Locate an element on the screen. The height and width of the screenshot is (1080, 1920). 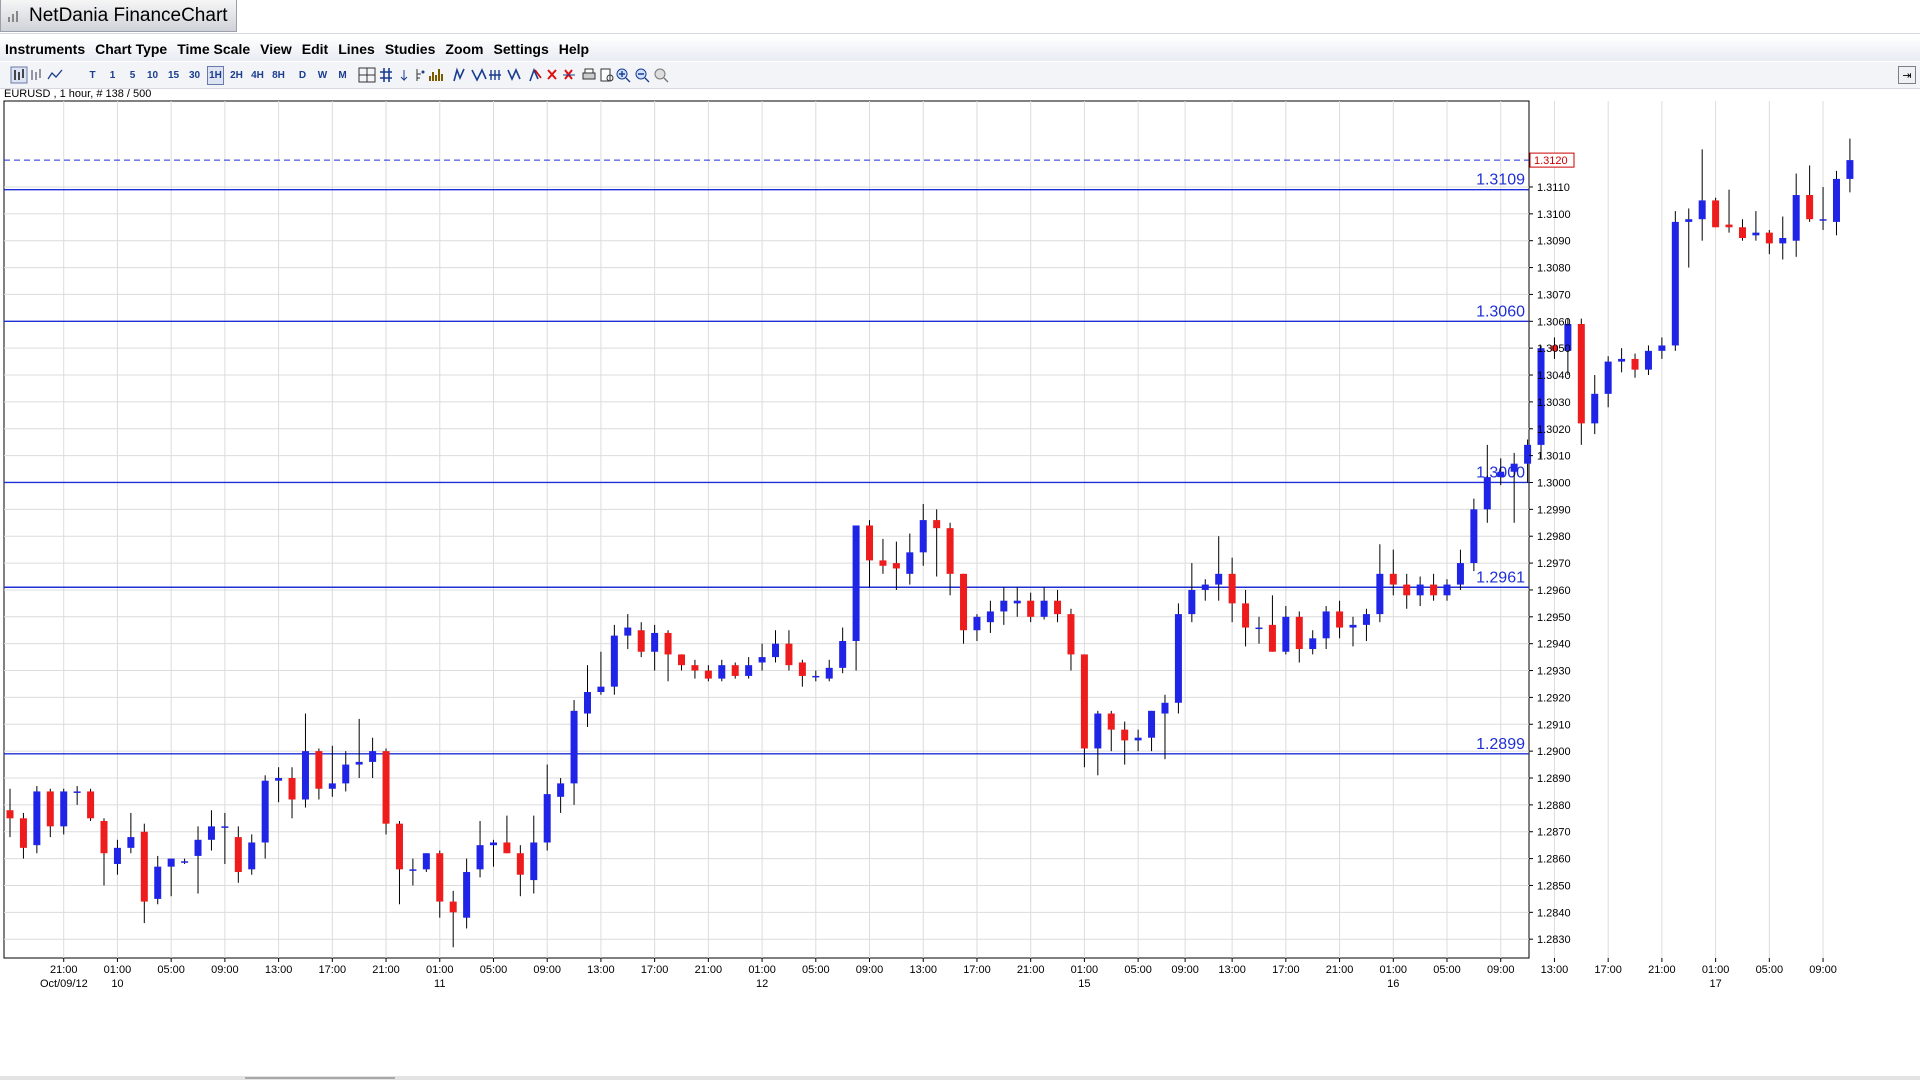
instrument-info: EURUSD , 1 hour, # 138 / 500 is located at coordinates (78, 94).